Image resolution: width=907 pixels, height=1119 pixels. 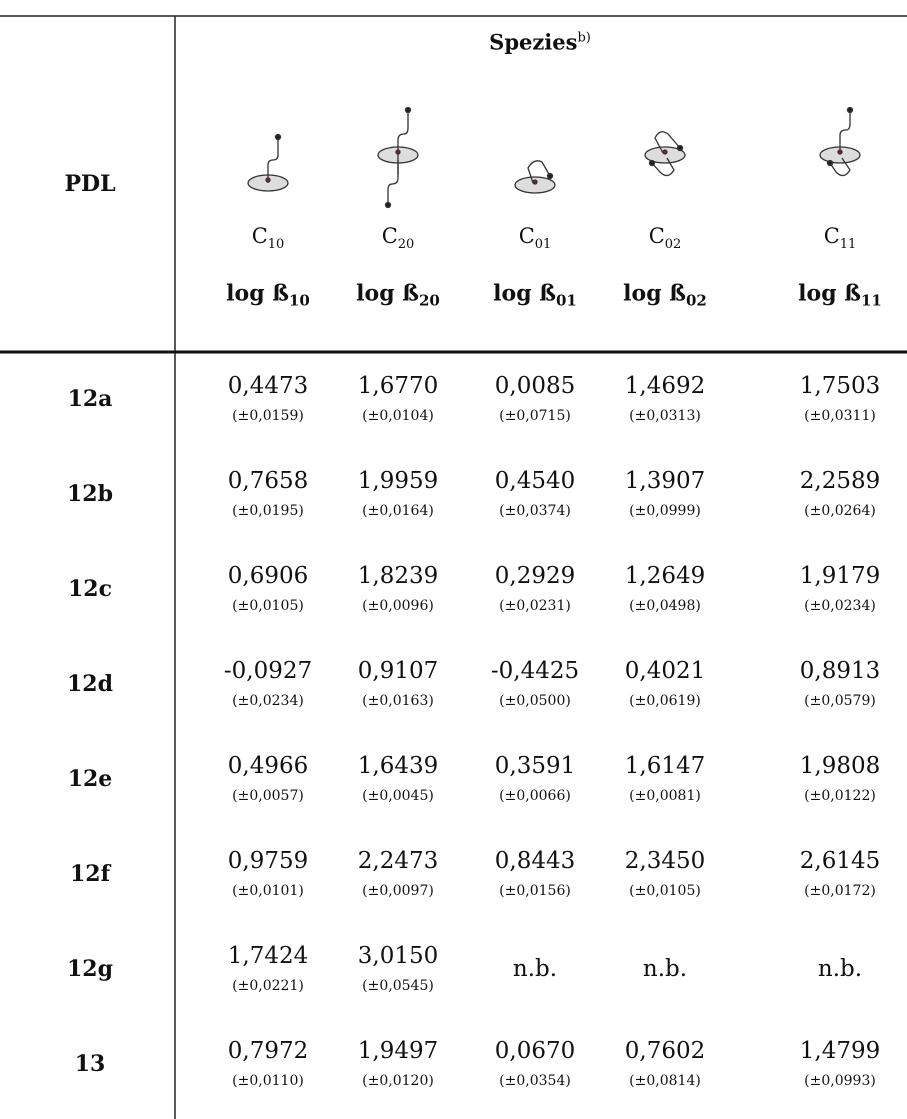 I want to click on row-label-header: PDL, so click(x=90, y=184).